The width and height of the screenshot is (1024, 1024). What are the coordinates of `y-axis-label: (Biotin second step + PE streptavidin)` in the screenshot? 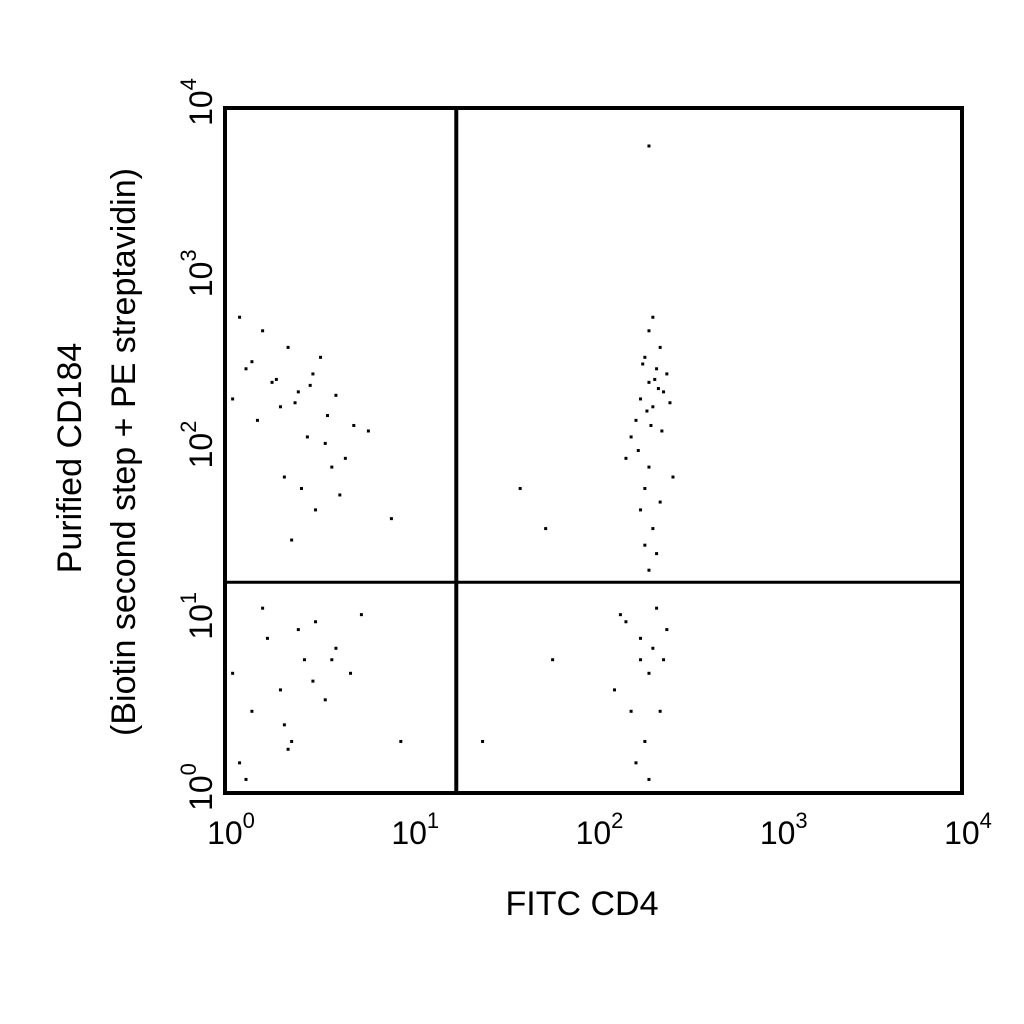 It's located at (124, 452).